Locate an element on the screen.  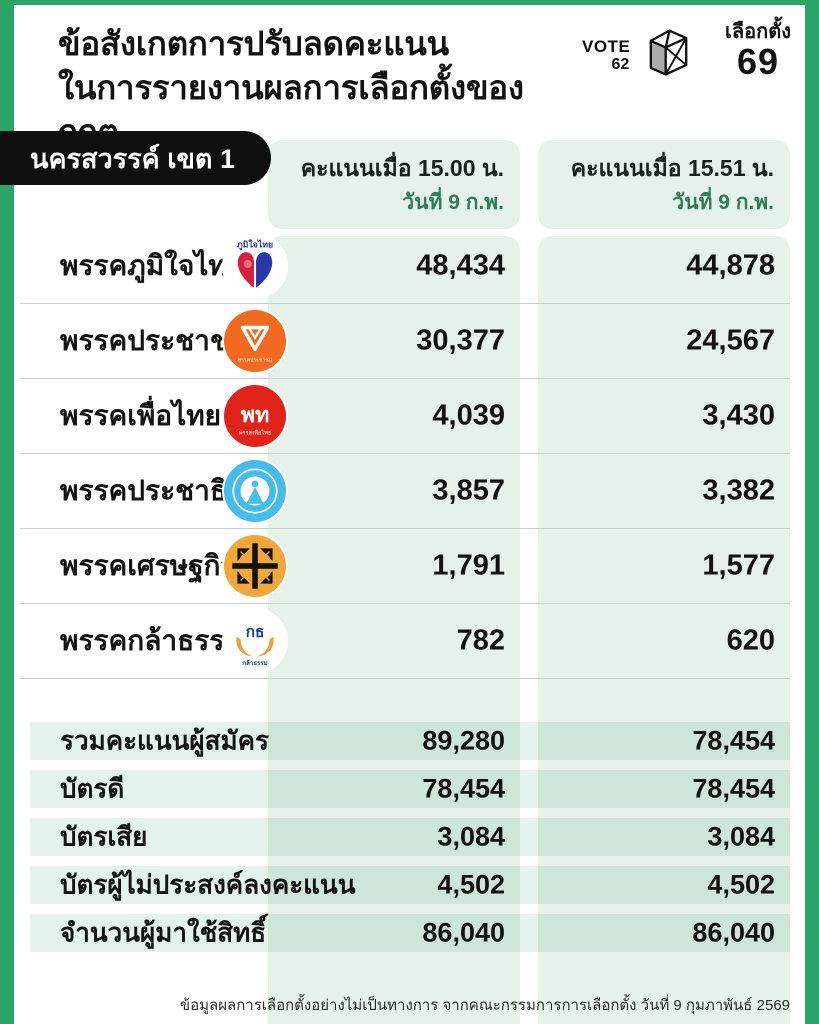
page-title-line1: ข้อสังเกตการปรับลดคะแนน is located at coordinates (254, 43).